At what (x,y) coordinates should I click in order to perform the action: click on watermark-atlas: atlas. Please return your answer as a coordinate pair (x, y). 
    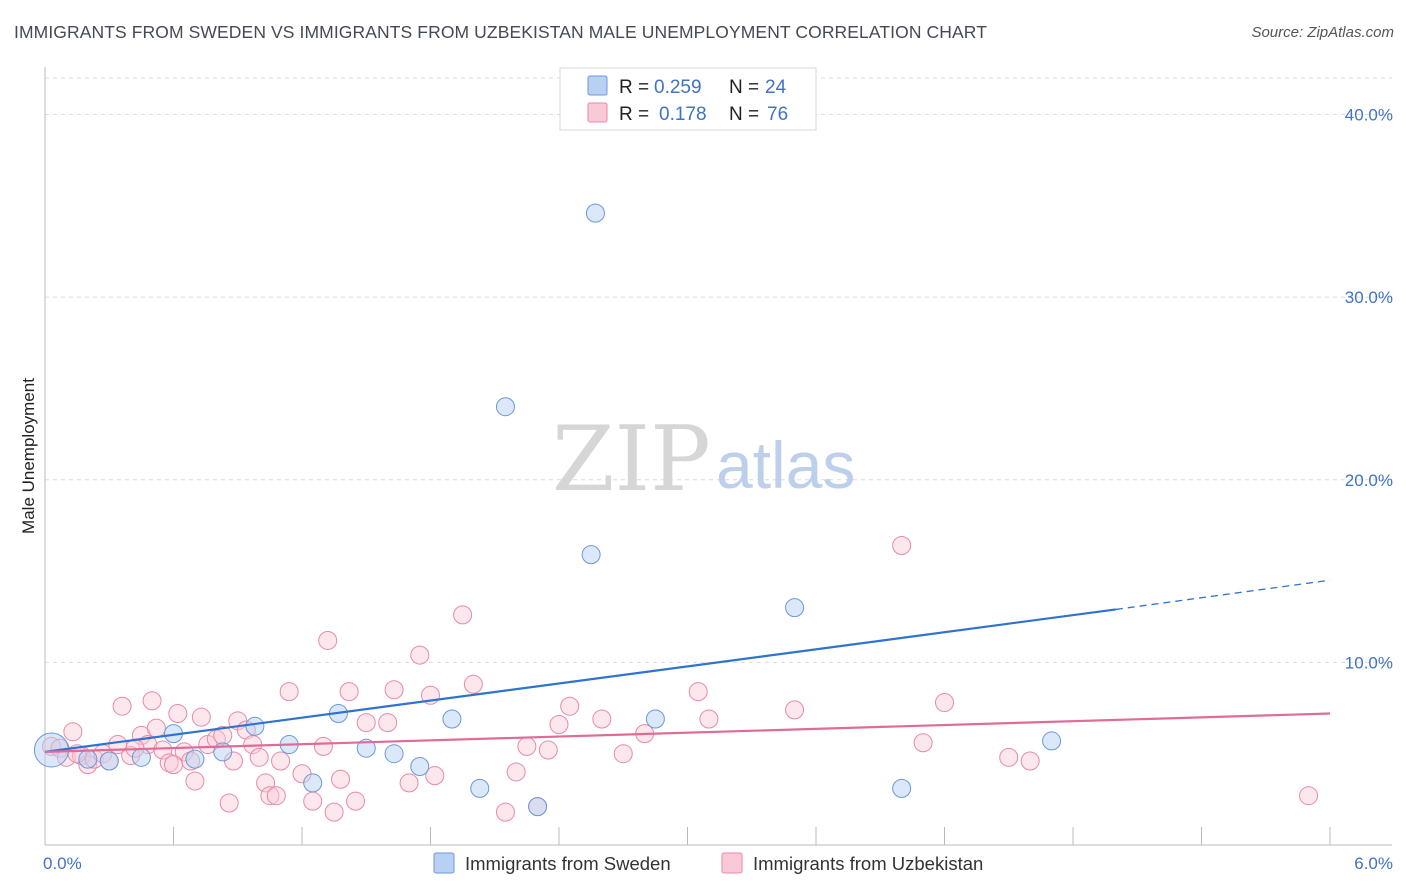
    Looking at the image, I should click on (785, 465).